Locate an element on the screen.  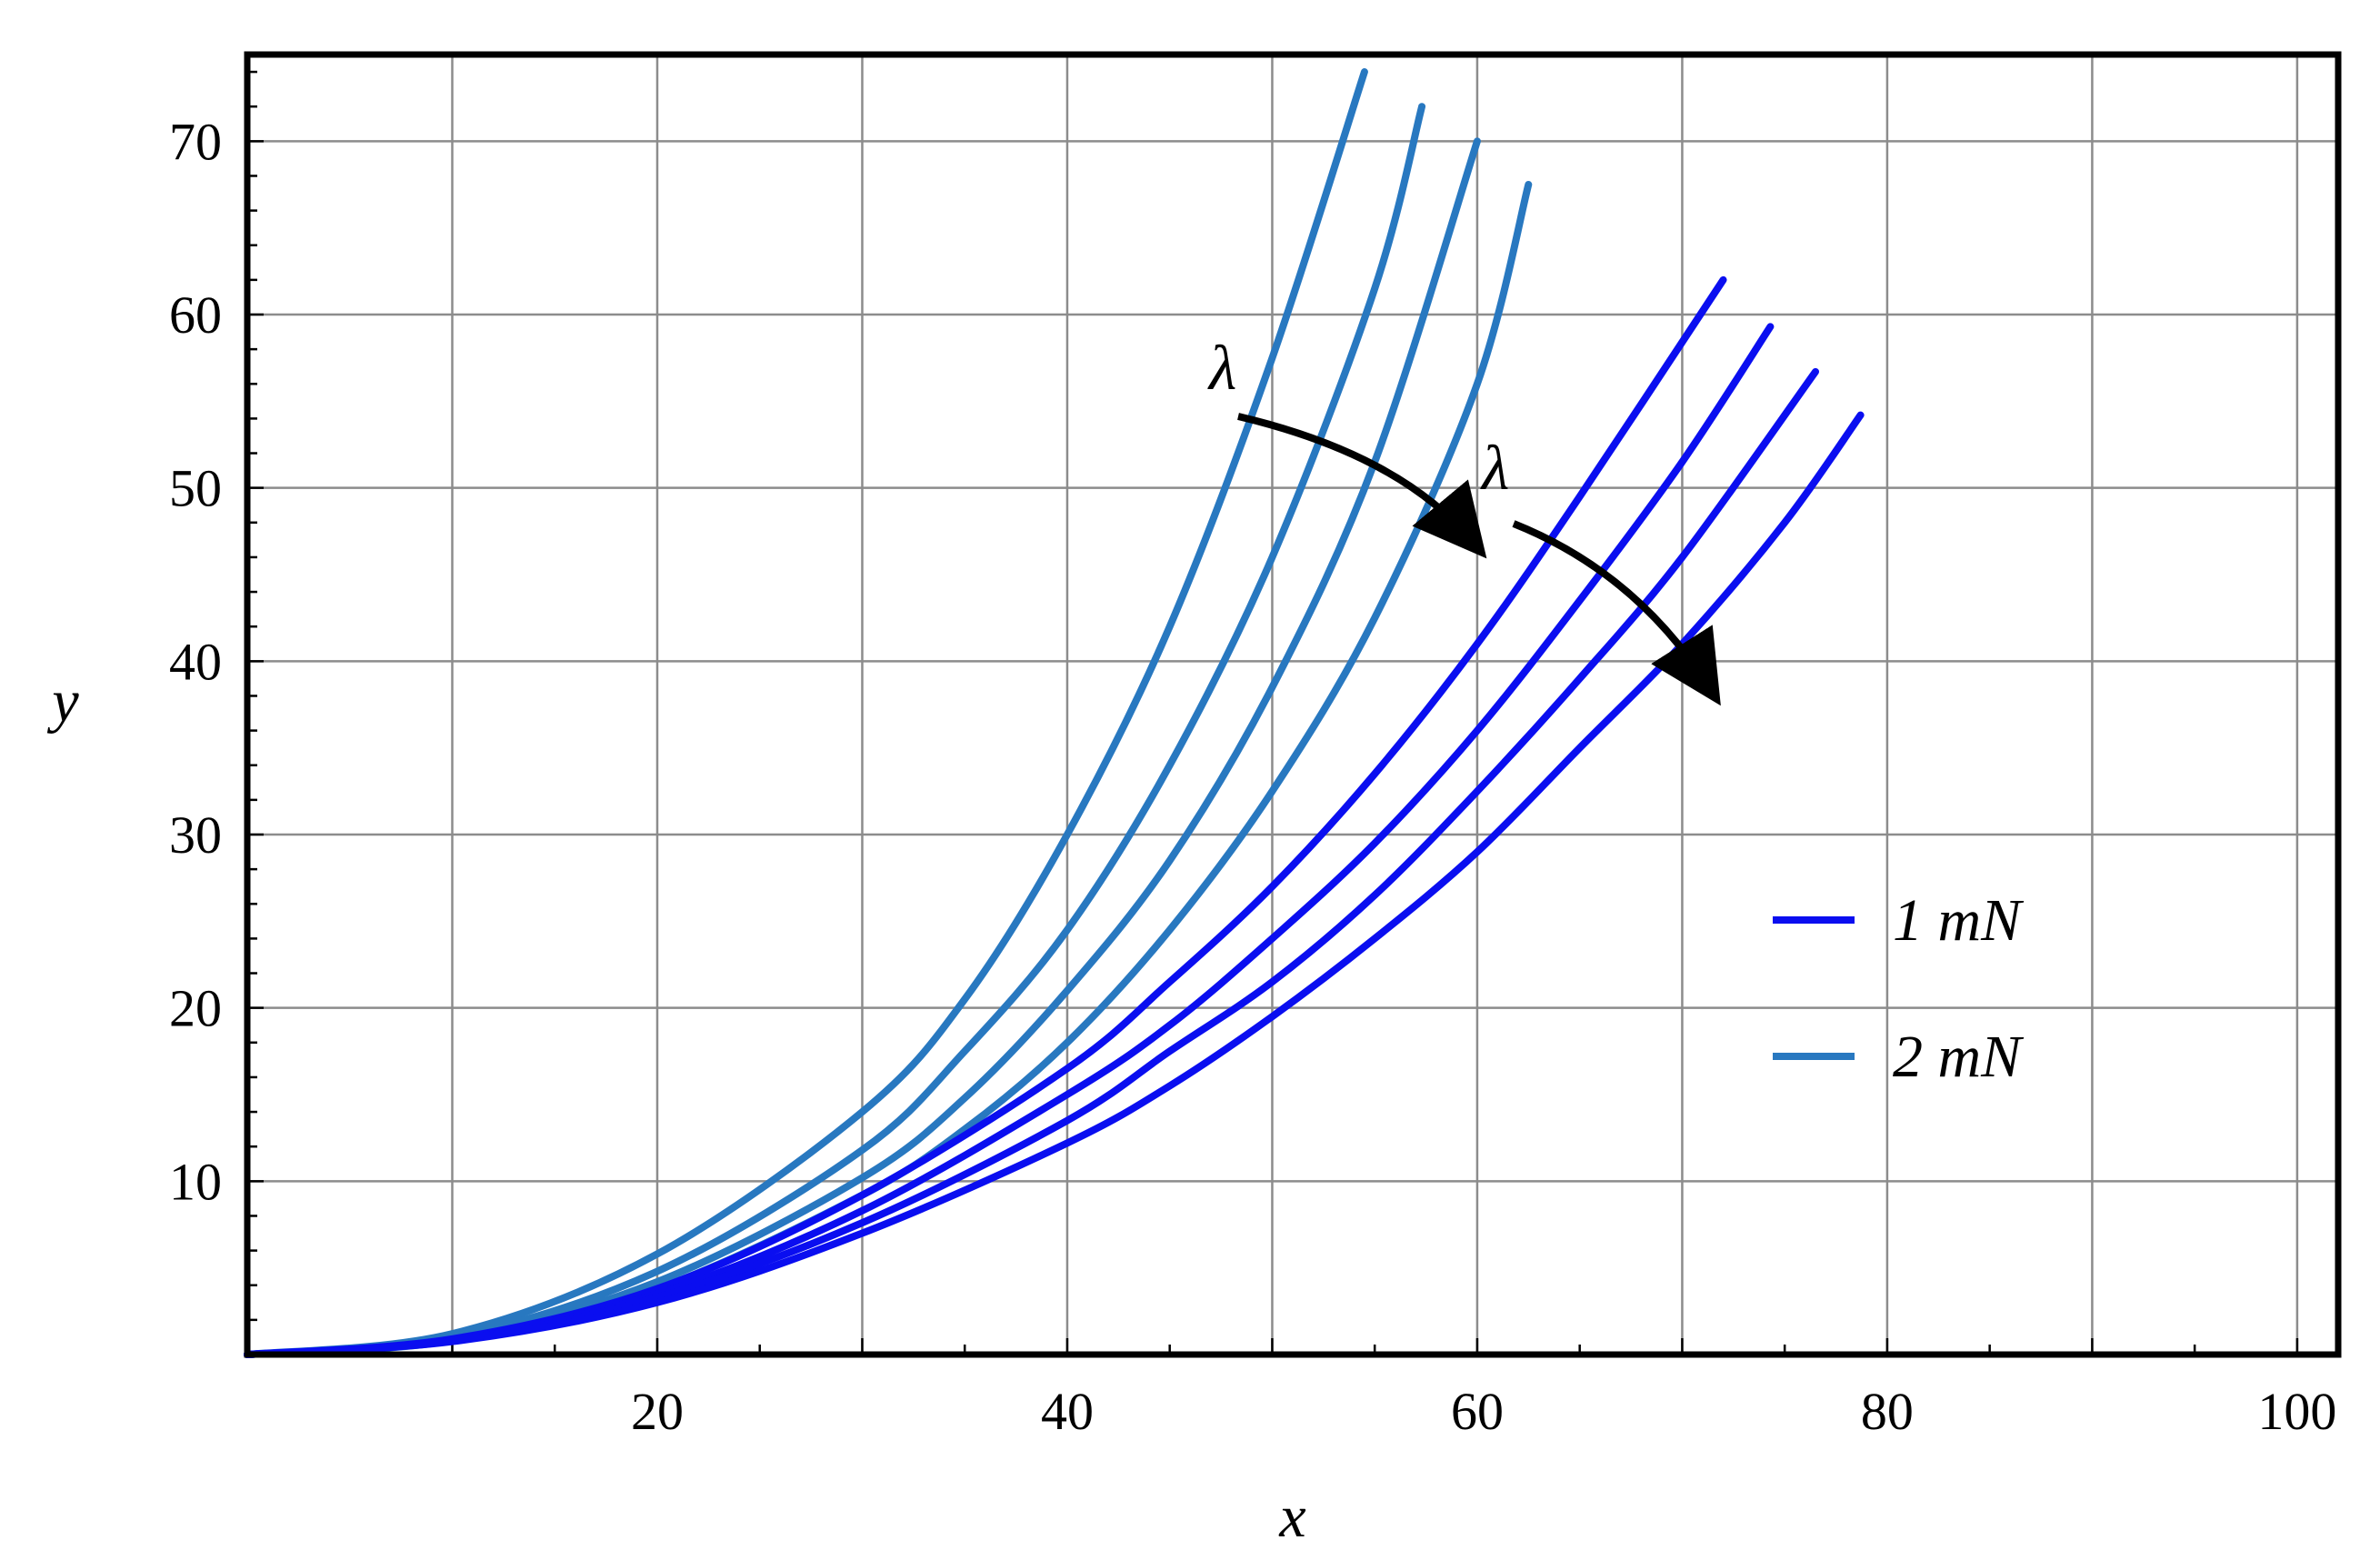
lambda-arrow-1mn is located at coordinates (1616, 613).